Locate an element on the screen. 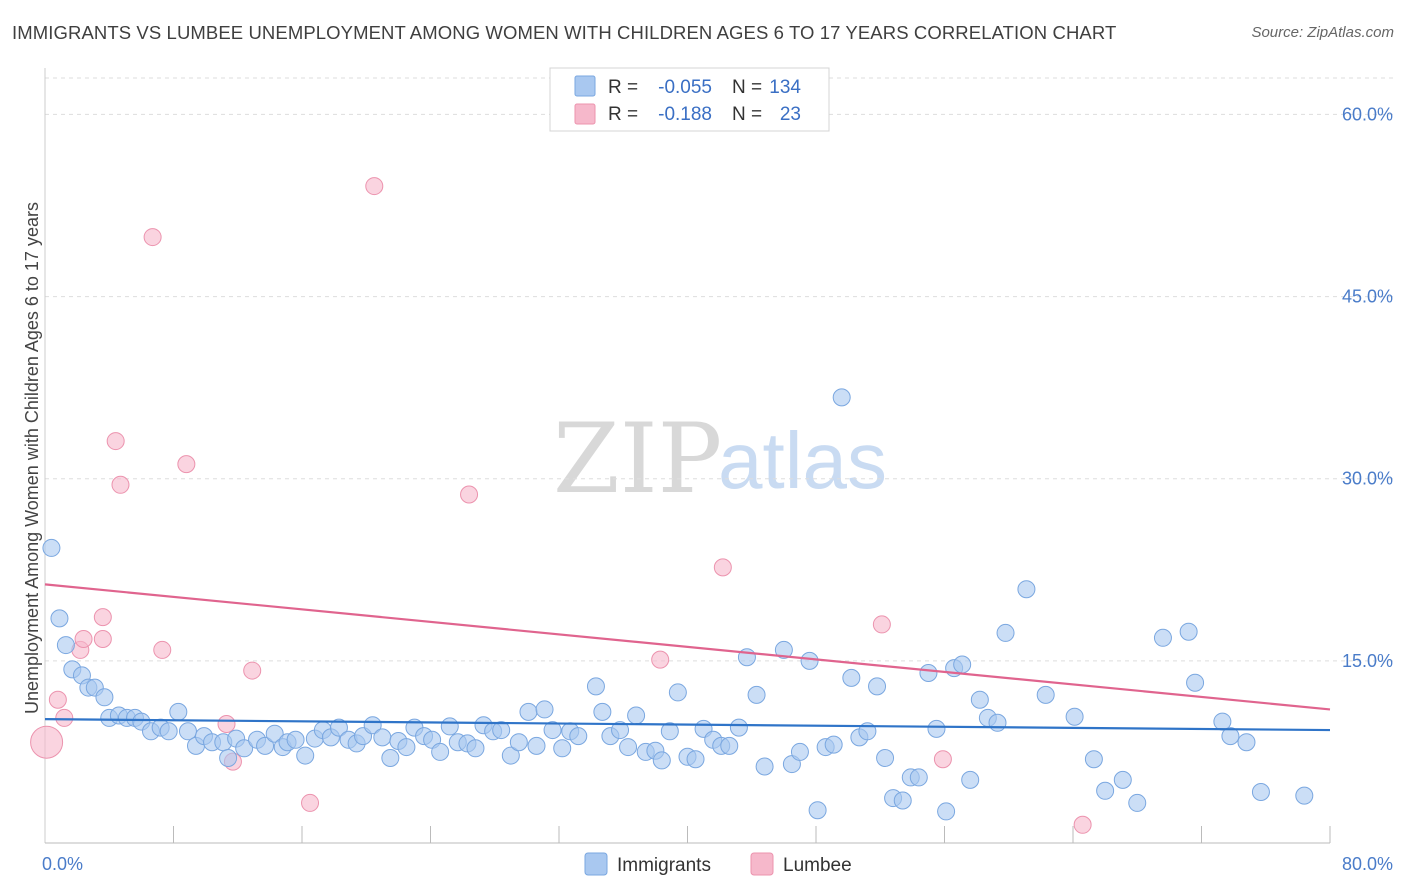 The width and height of the screenshot is (1406, 892). immigrants-trend-line is located at coordinates (687, 725).